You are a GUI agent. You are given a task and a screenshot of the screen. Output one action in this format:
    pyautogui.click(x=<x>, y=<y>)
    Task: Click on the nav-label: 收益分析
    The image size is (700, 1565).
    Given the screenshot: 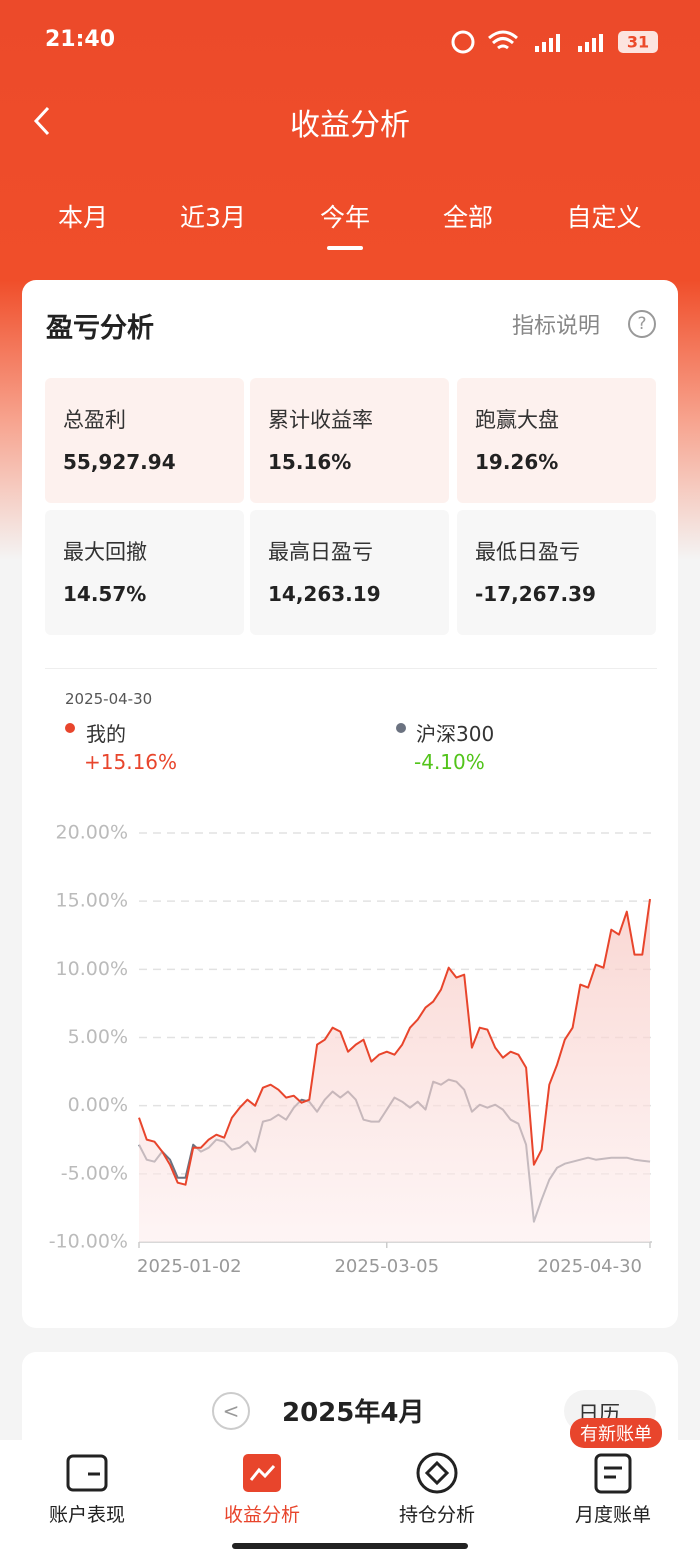 What is the action you would take?
    pyautogui.click(x=262, y=1515)
    